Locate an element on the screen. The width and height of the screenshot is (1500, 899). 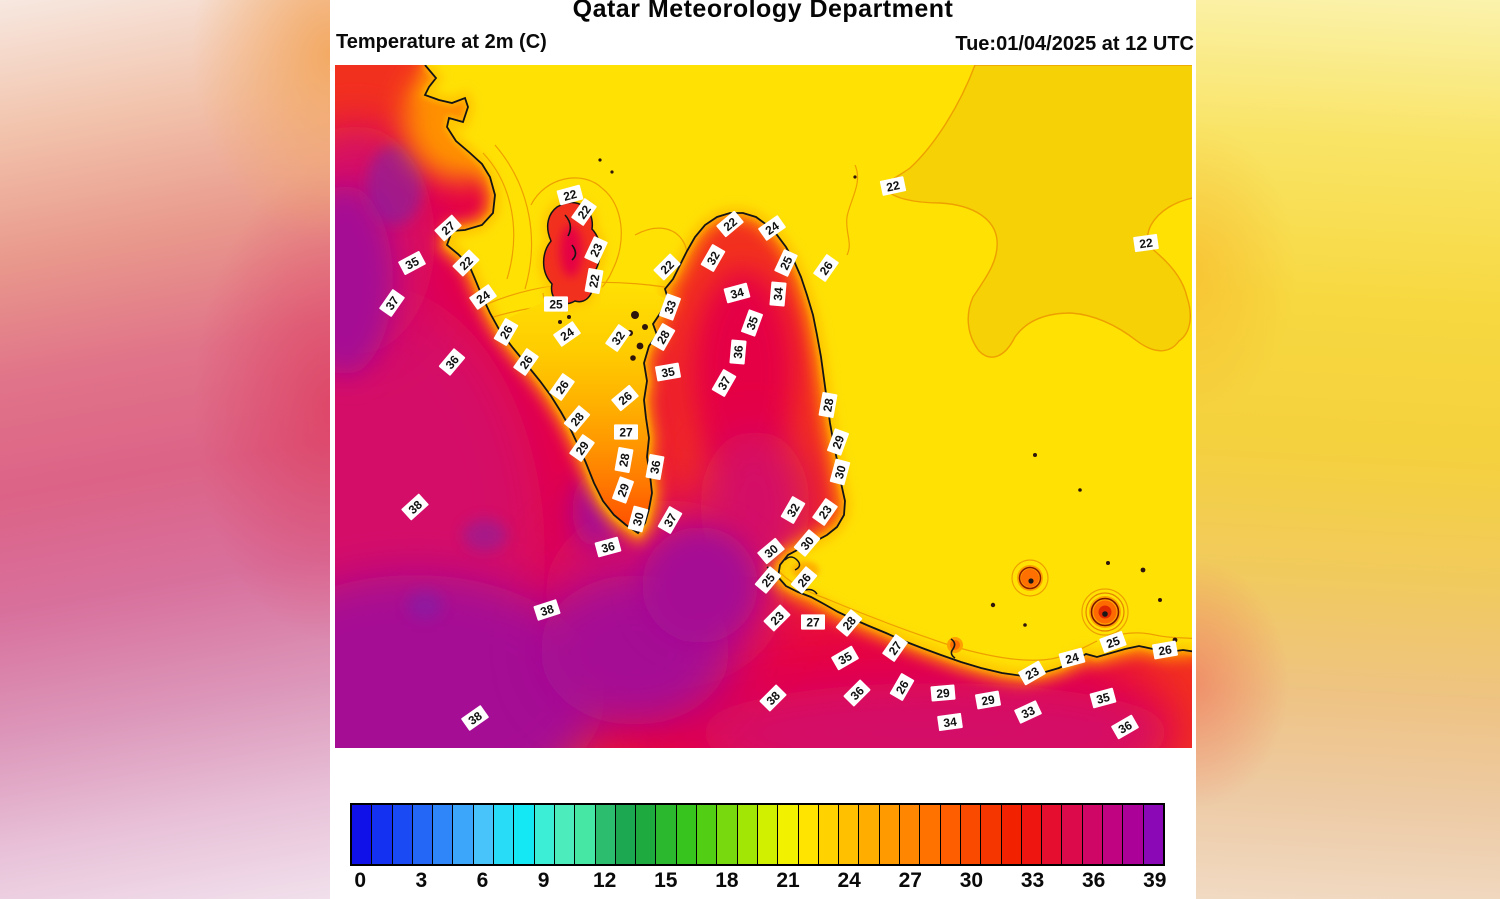
colorbar-tick: 24 is located at coordinates (849, 880).